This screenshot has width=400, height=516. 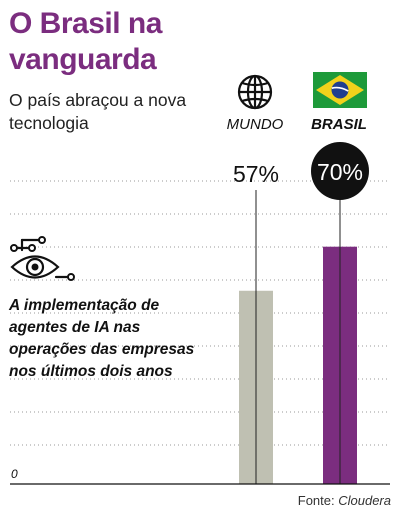 I want to click on series-label-mundo: MUNDO, so click(x=255, y=124).